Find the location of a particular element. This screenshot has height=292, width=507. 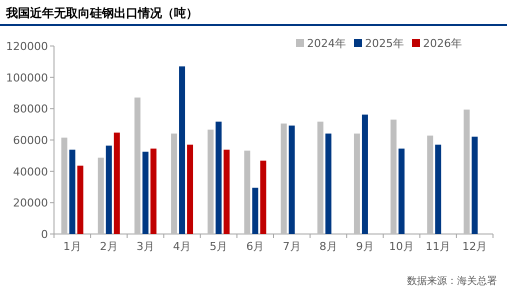

legend-label: 2026年 is located at coordinates (442, 43).